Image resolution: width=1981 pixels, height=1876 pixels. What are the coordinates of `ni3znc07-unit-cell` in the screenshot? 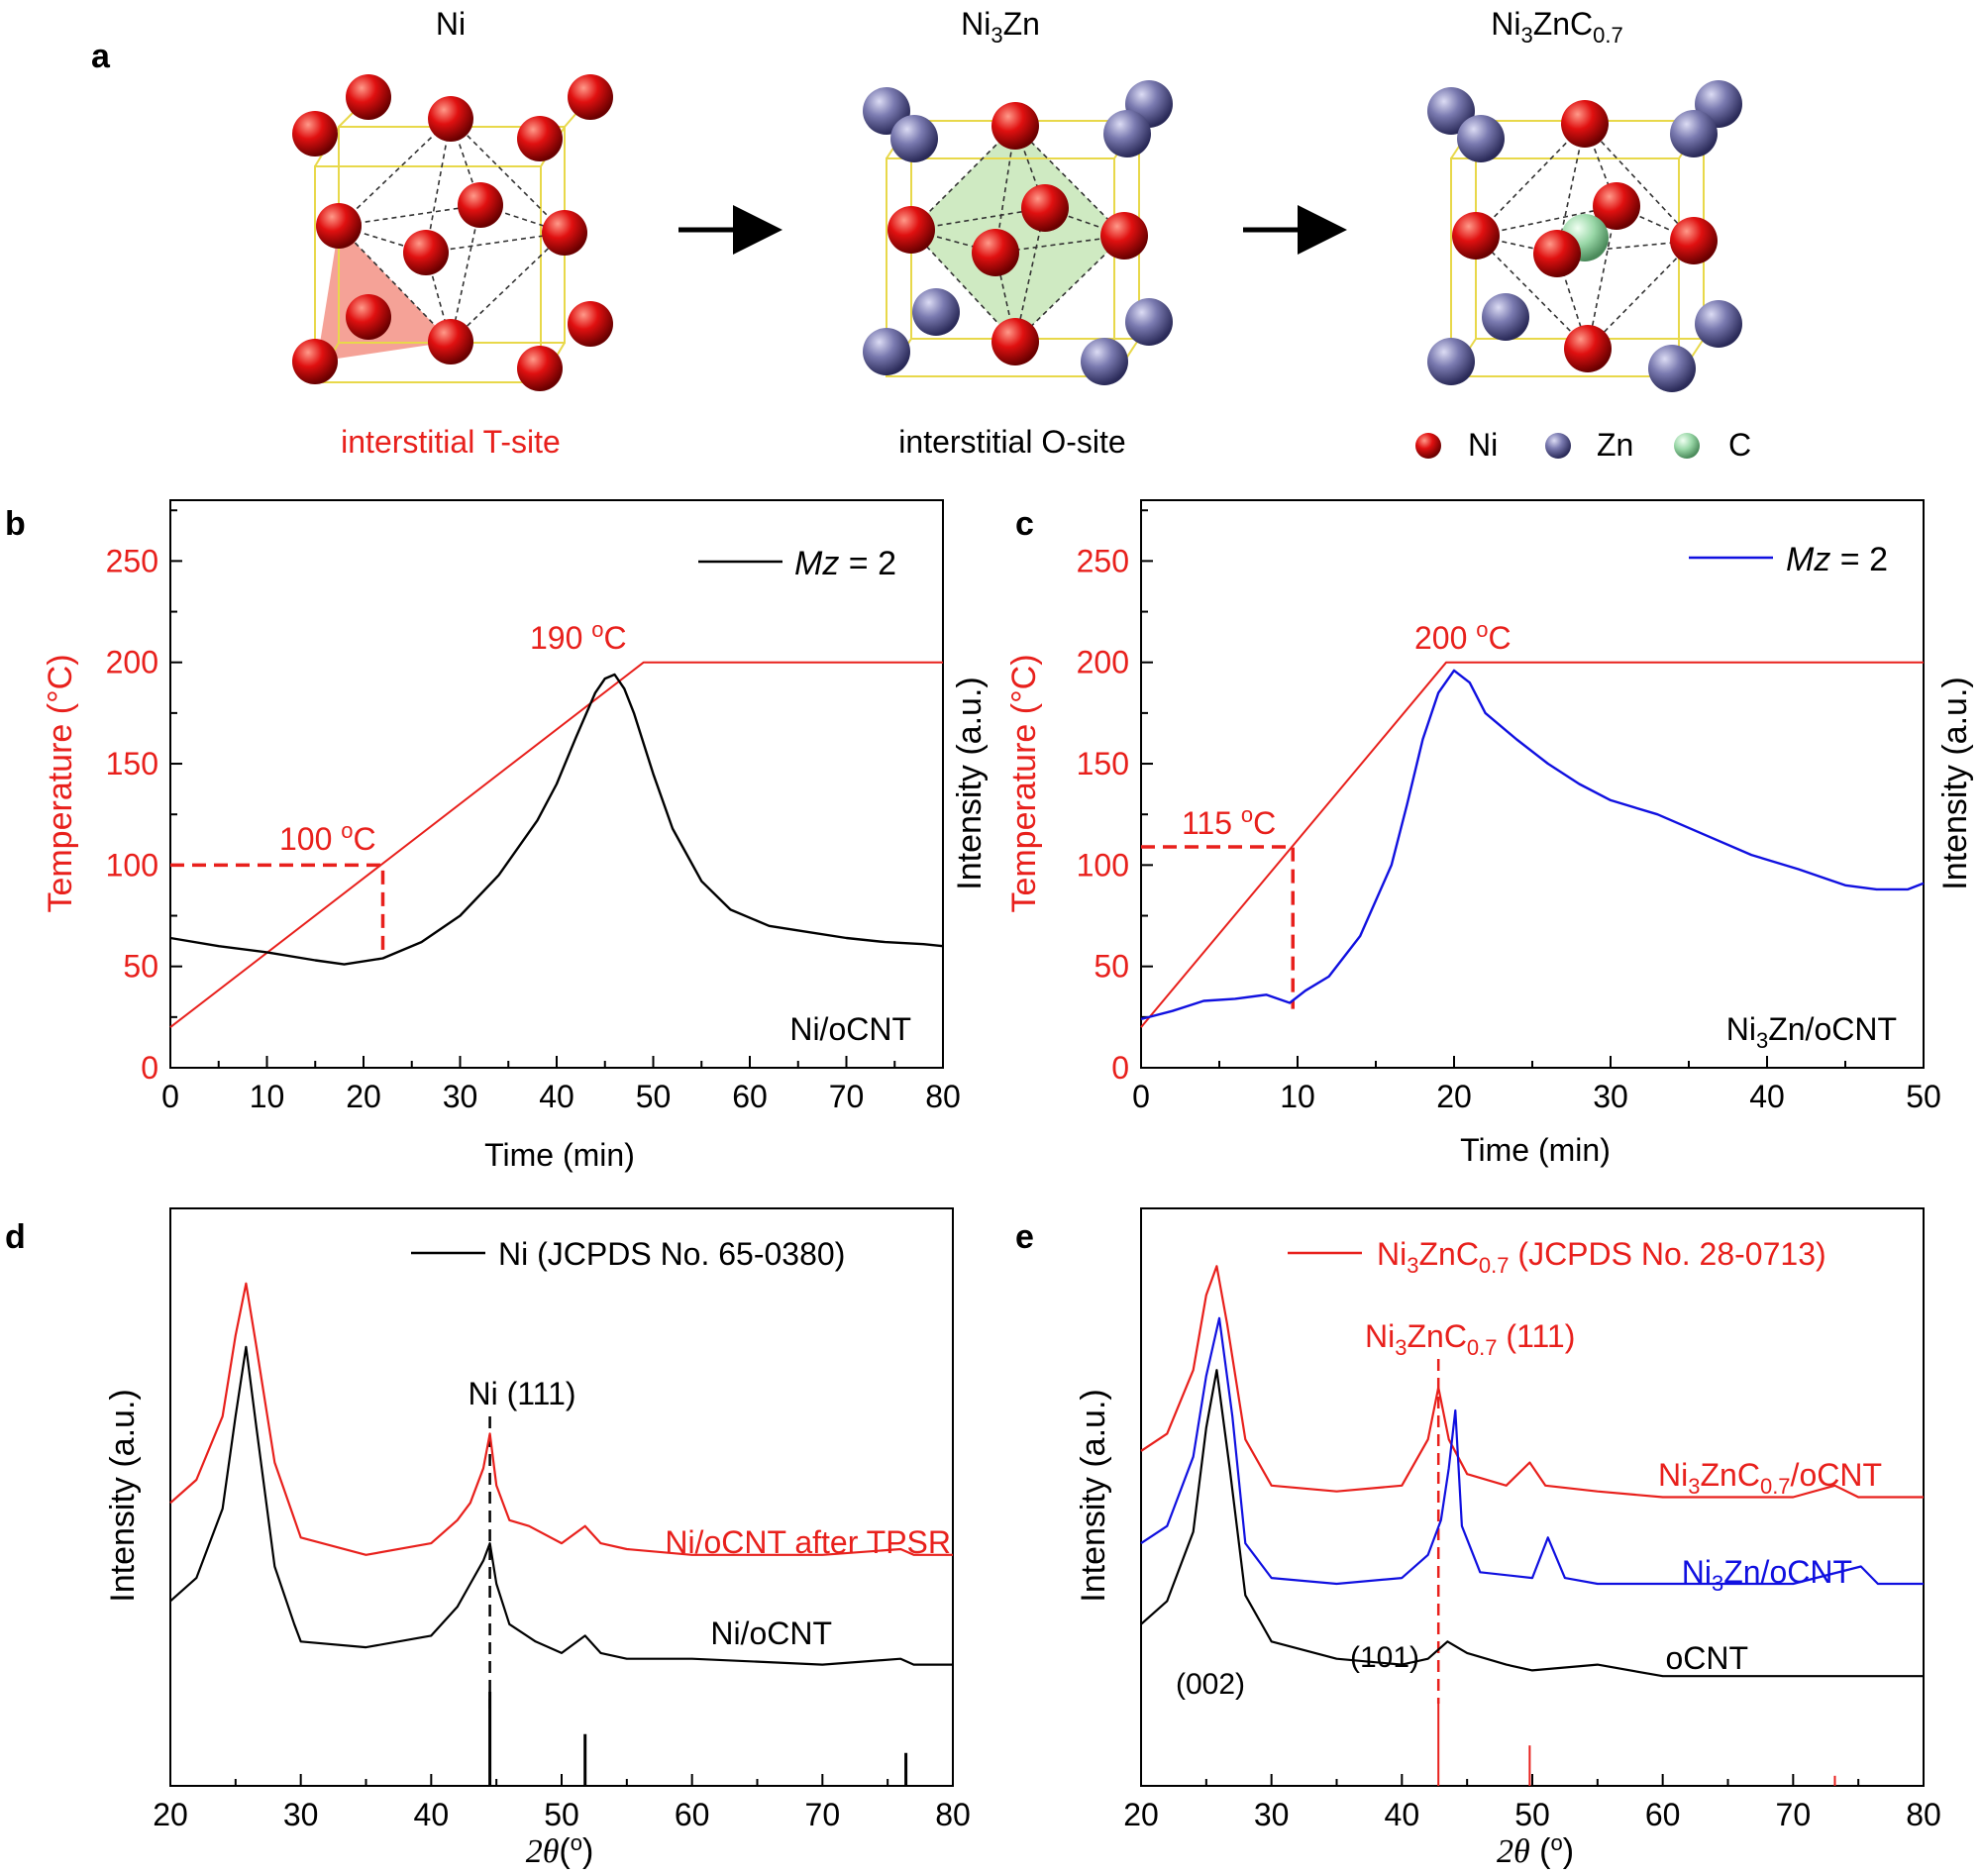 It's located at (1584, 236).